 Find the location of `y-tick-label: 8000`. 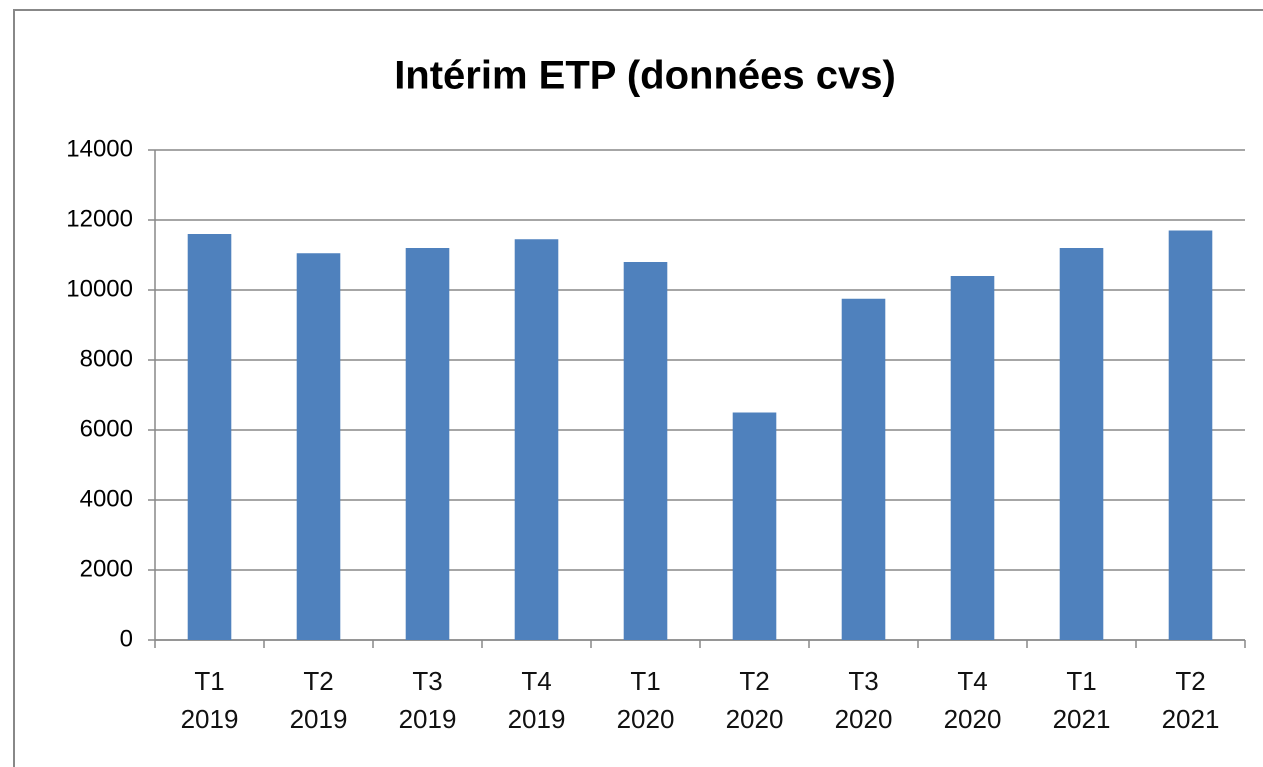

y-tick-label: 8000 is located at coordinates (106, 358).